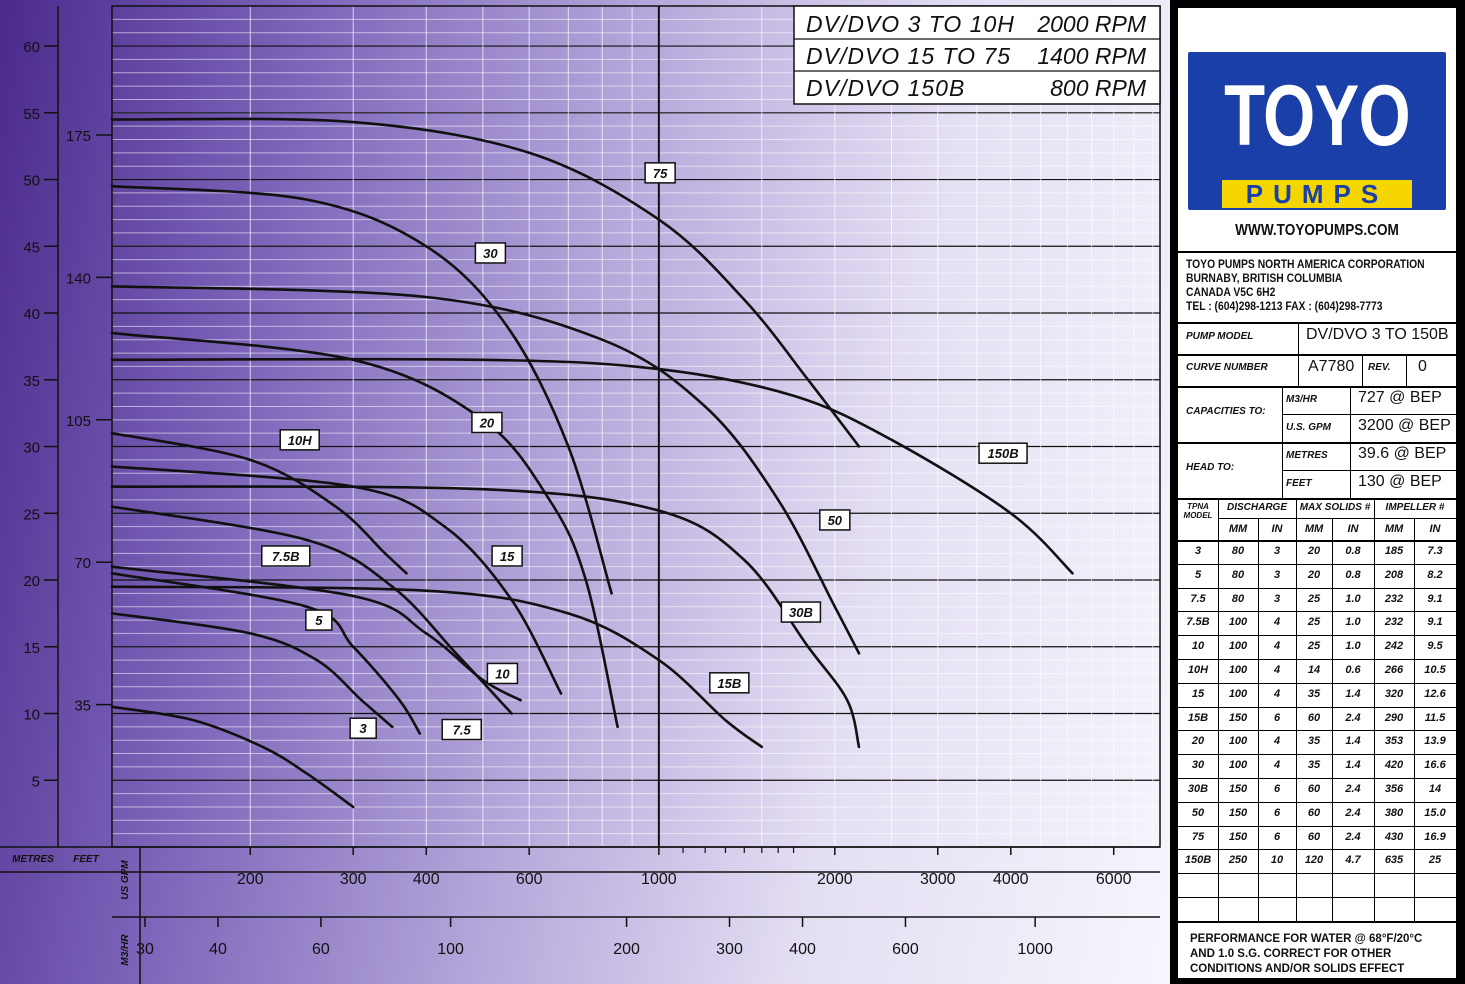  Describe the element at coordinates (31, 715) in the screenshot. I see `metres-tick-label: 10` at that location.